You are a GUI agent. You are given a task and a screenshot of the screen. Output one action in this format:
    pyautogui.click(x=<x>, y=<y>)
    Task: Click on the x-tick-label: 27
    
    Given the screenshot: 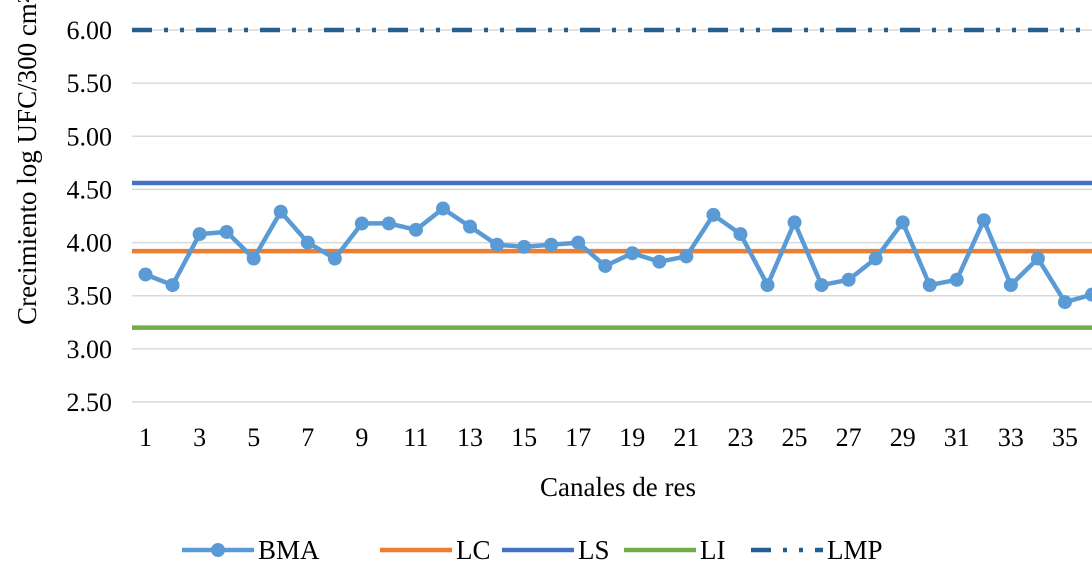 What is the action you would take?
    pyautogui.click(x=849, y=437)
    